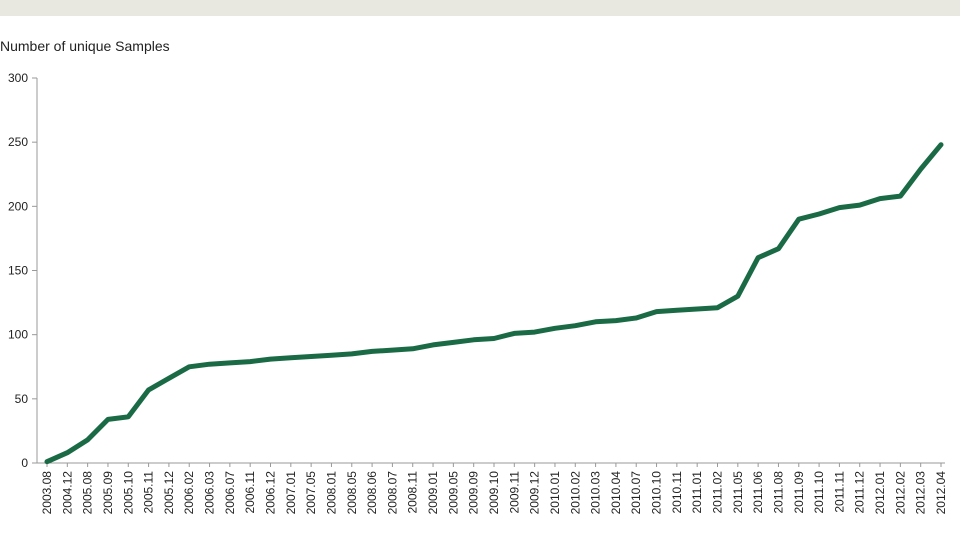 This screenshot has height=540, width=960. Describe the element at coordinates (392, 493) in the screenshot. I see `x-tick-label: 2008.07` at that location.